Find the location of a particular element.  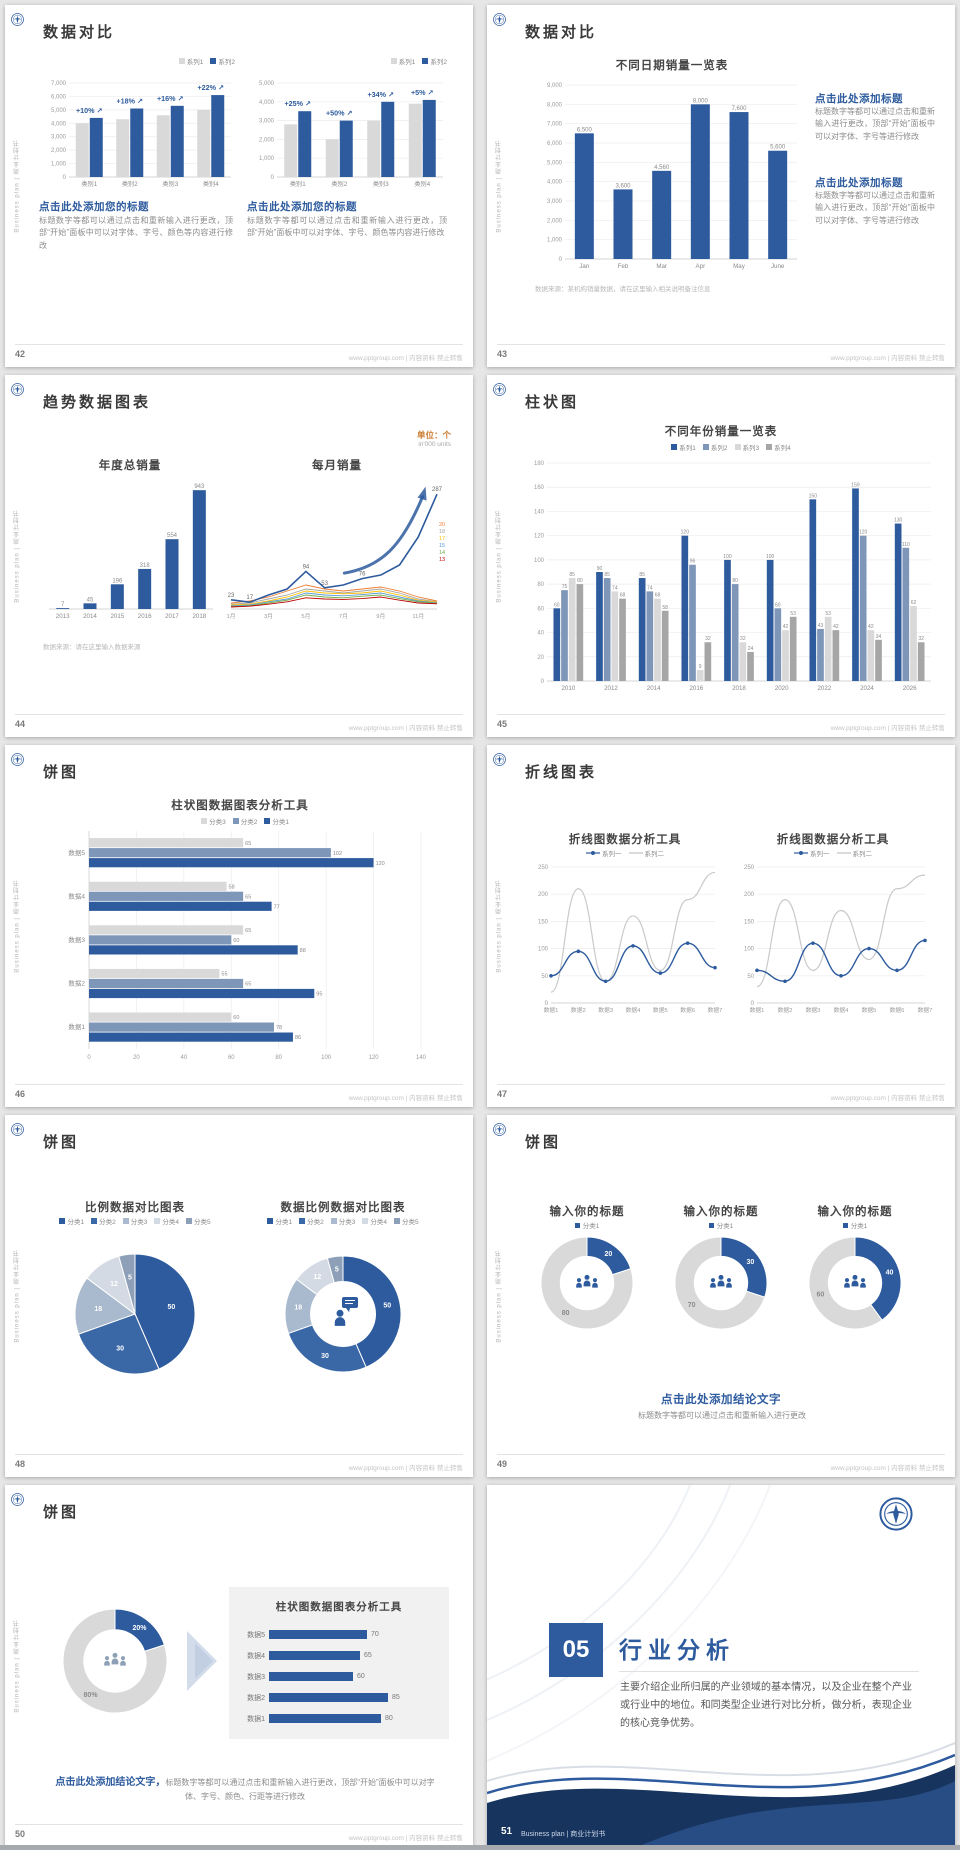

svg-text: 4,000 is located at coordinates (59, 124).